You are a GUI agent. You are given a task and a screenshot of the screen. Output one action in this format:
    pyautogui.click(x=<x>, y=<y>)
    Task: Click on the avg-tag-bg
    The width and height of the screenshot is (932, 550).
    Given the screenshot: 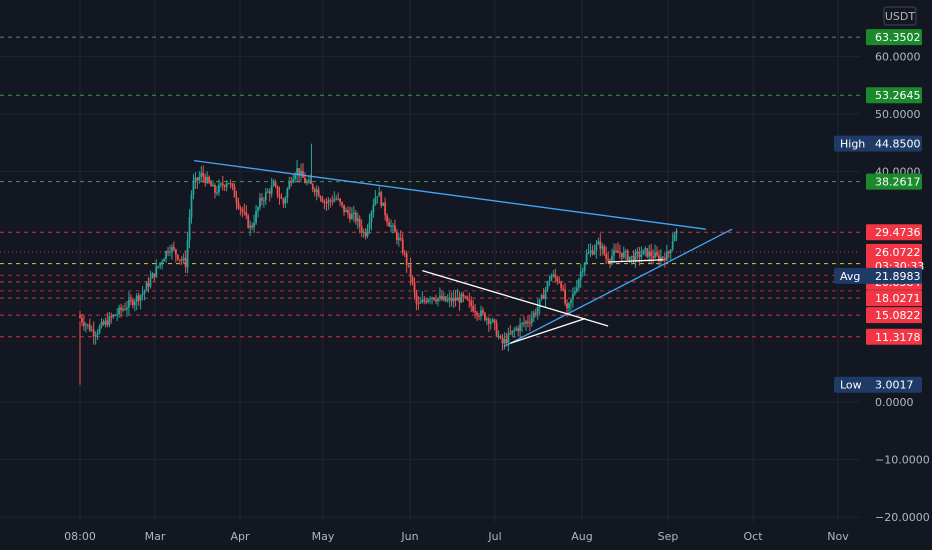 What is the action you would take?
    pyautogui.click(x=878, y=275)
    